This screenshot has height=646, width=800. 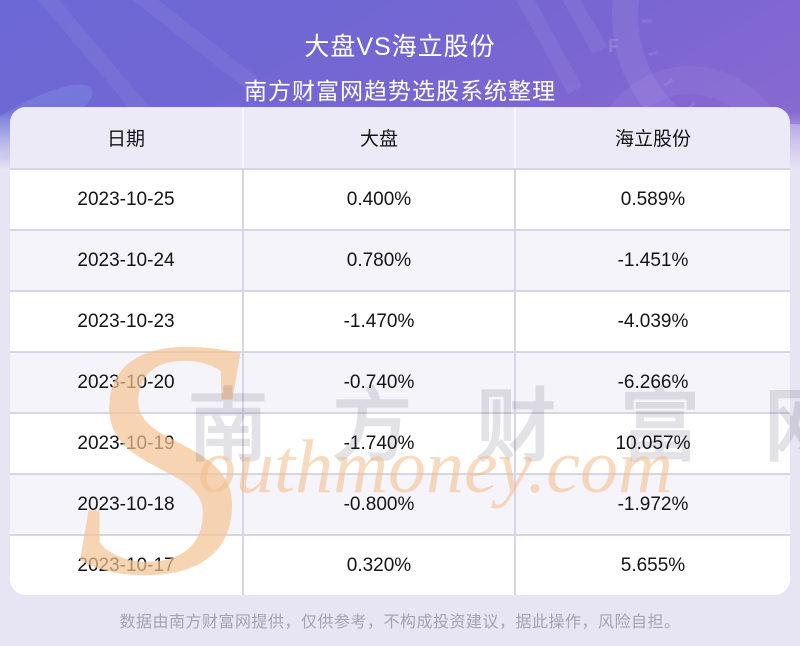 What do you see at coordinates (652, 503) in the screenshot?
I see `stock-cell: -1.972%` at bounding box center [652, 503].